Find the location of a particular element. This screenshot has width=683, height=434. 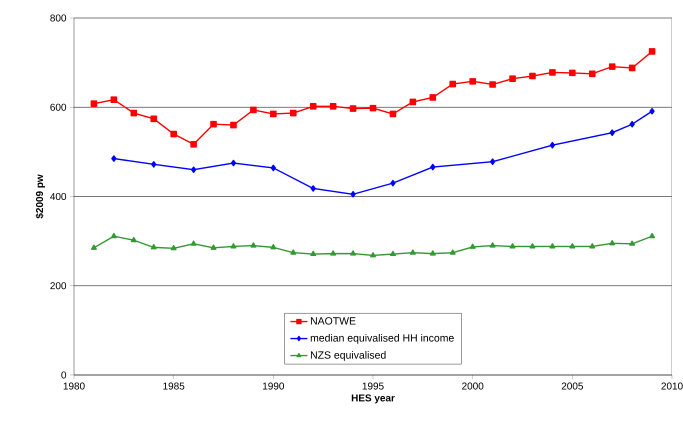

legend-label: NZS equivalised is located at coordinates (348, 356).